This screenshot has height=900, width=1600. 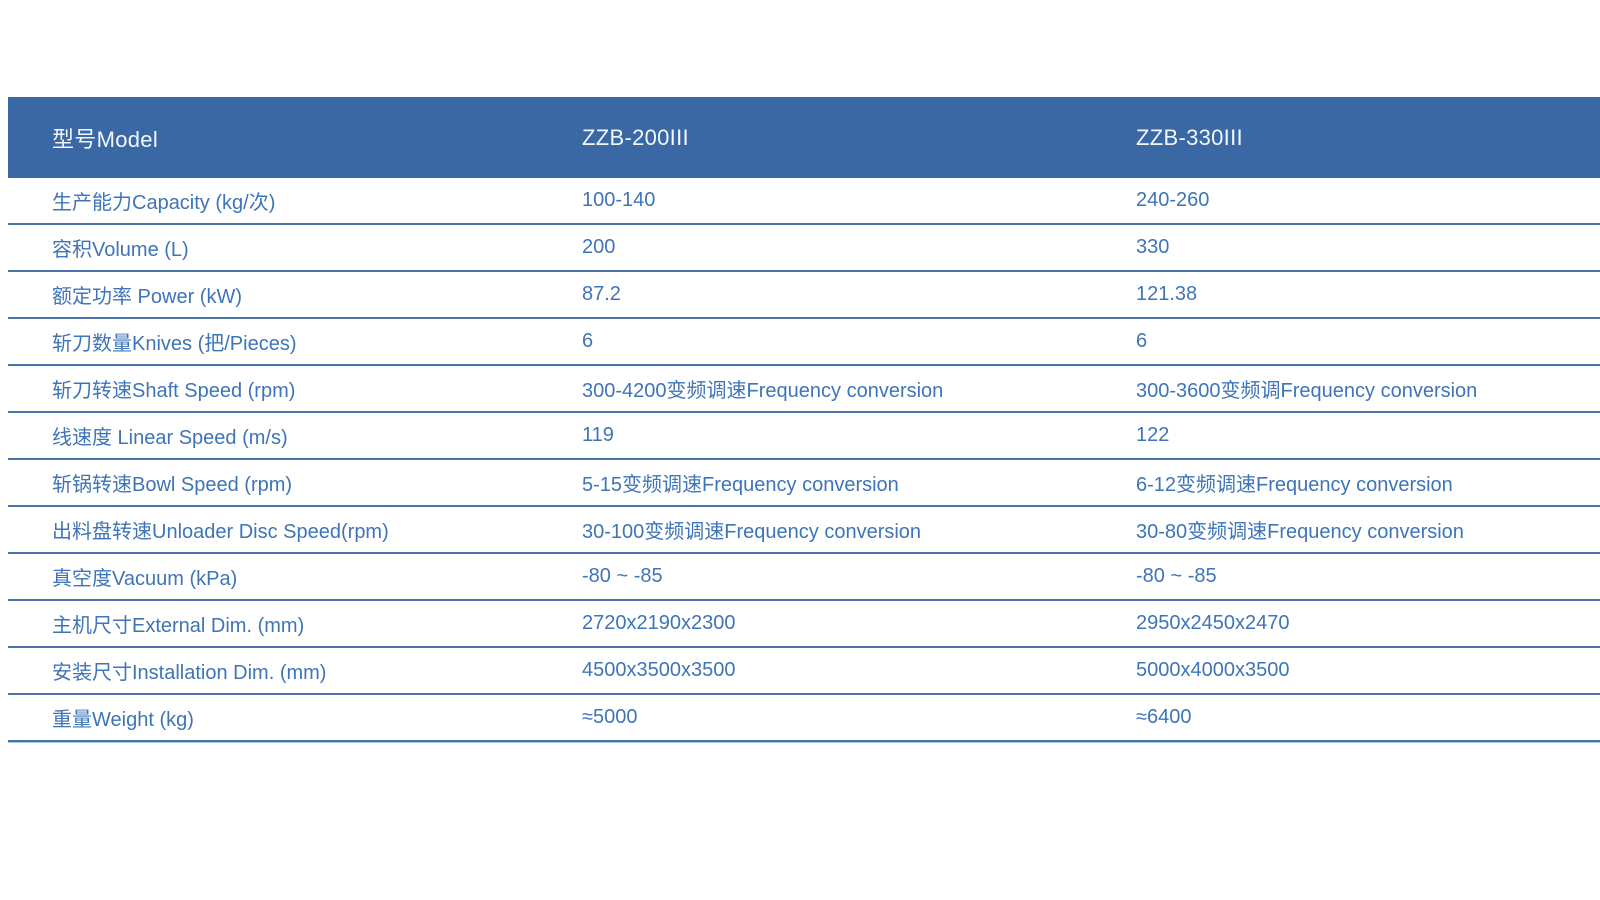 What do you see at coordinates (804, 577) in the screenshot?
I see `table-row-vacuum: 真空度Vacuum (kPa) -80 ~ -85 -80 ~ -85` at bounding box center [804, 577].